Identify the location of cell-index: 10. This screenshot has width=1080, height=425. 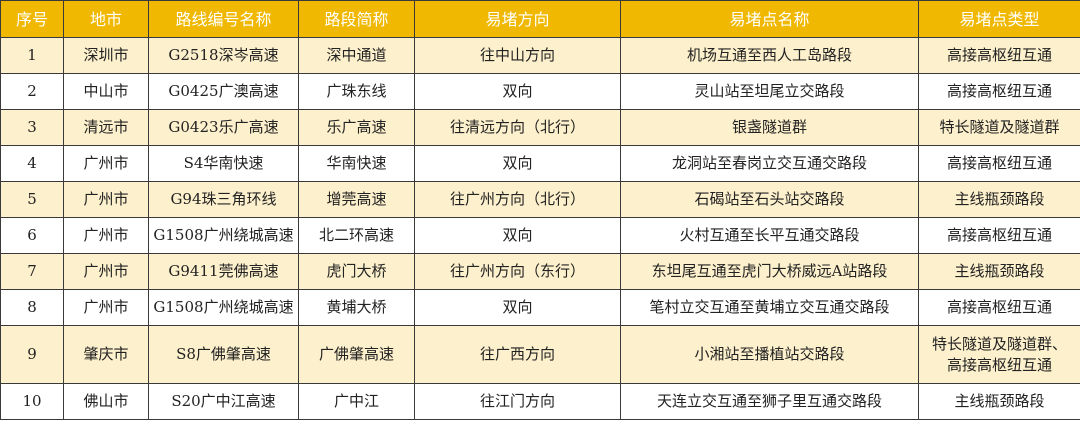
(32, 401).